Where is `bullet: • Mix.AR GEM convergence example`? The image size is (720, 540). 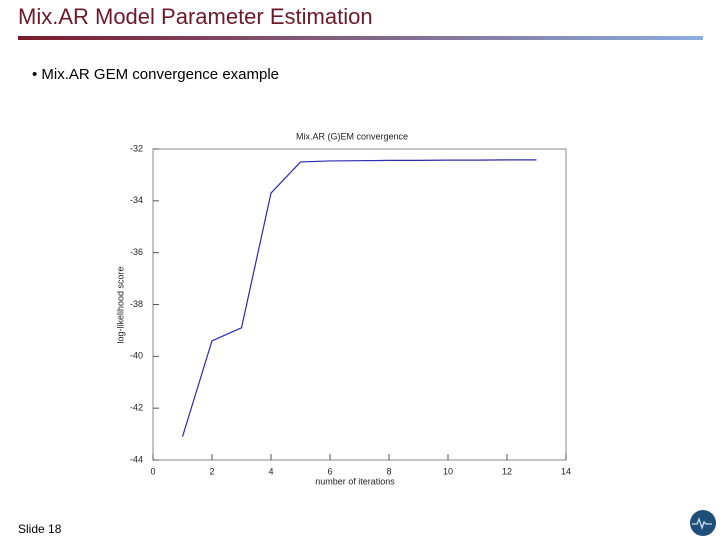
bullet: • Mix.AR GEM convergence example is located at coordinates (156, 74).